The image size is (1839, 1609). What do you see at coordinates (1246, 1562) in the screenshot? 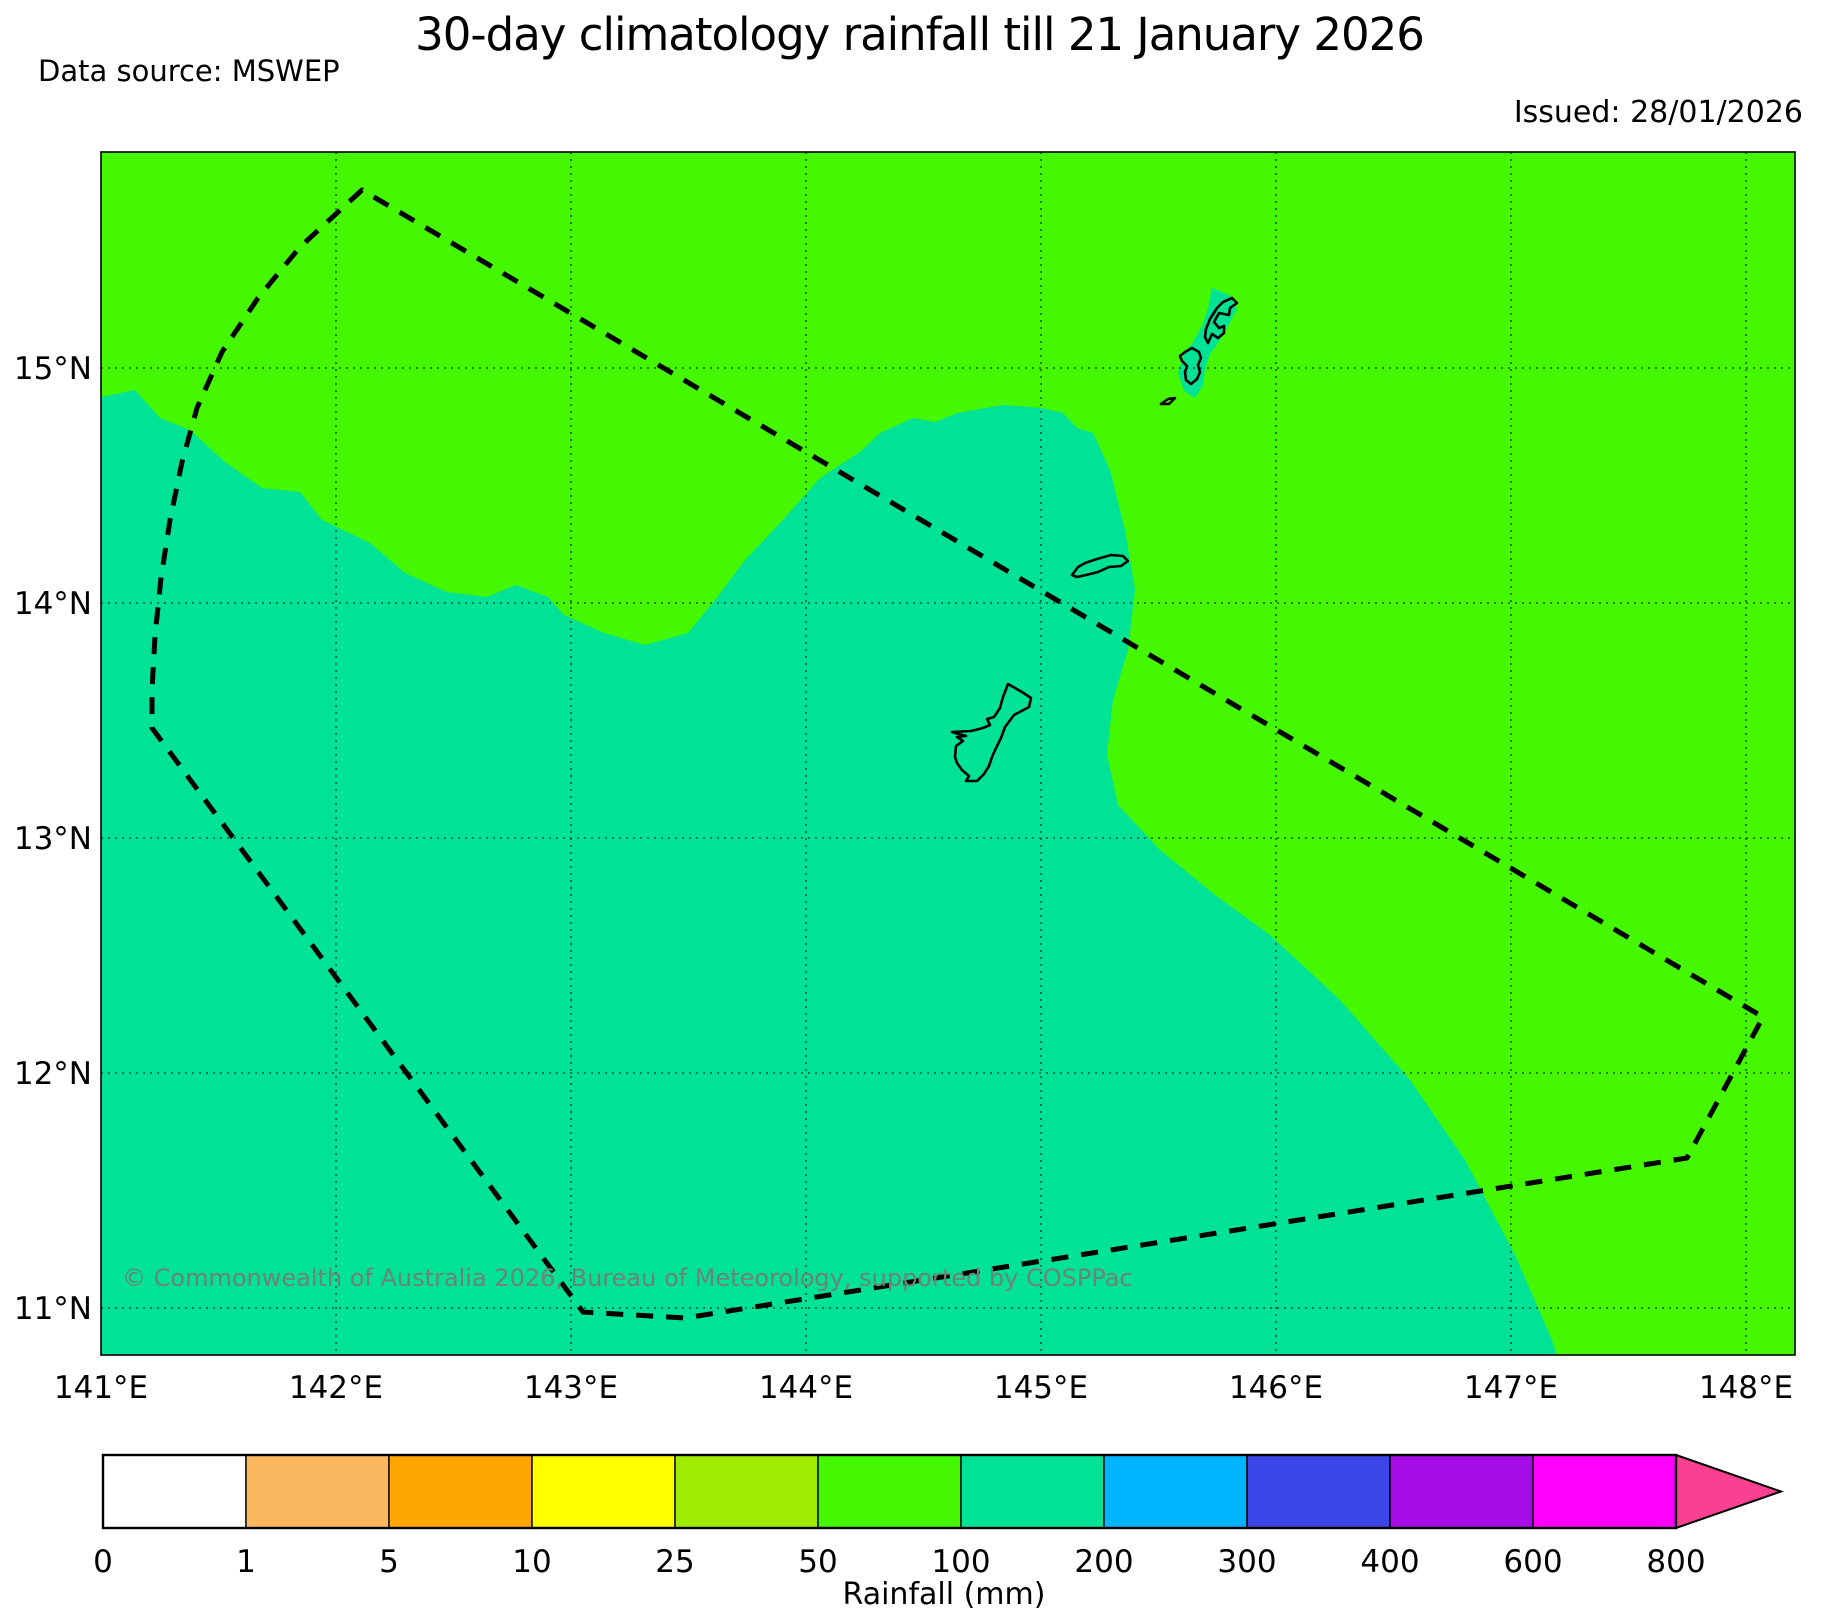
I see `colorbar-tick-label: 300` at bounding box center [1246, 1562].